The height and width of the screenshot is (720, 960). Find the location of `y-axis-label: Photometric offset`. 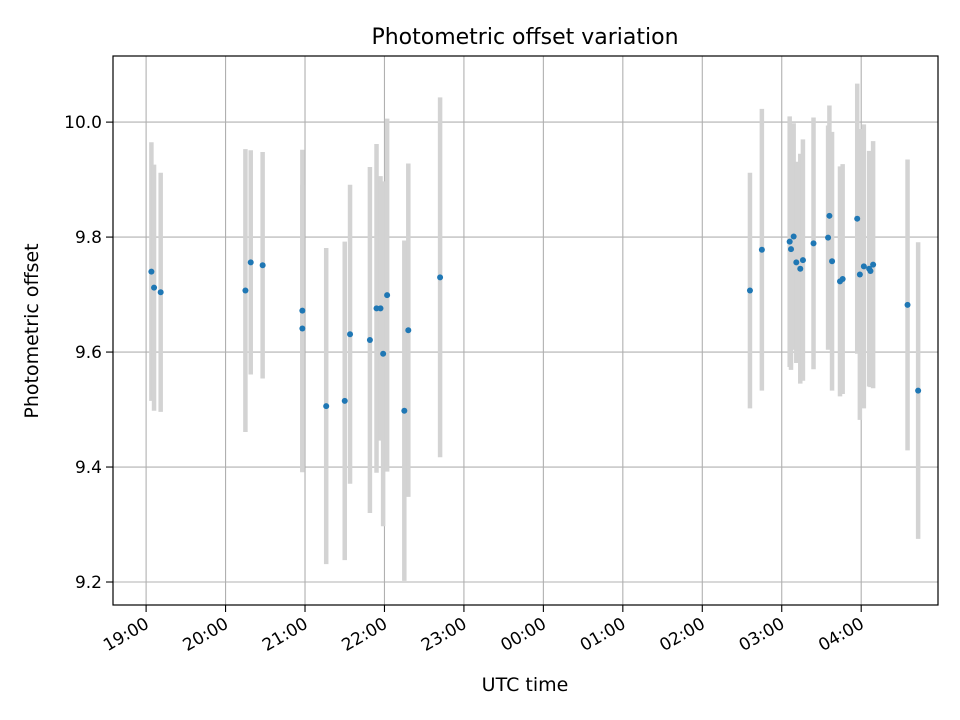

y-axis-label: Photometric offset is located at coordinates (32, 330).